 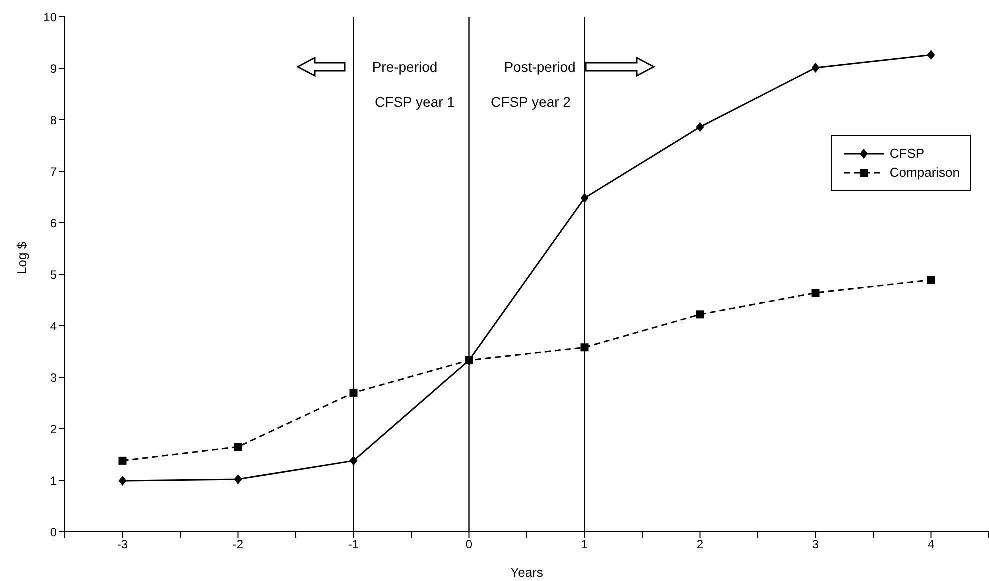 What do you see at coordinates (54, 171) in the screenshot?
I see `y-tick-label: 7` at bounding box center [54, 171].